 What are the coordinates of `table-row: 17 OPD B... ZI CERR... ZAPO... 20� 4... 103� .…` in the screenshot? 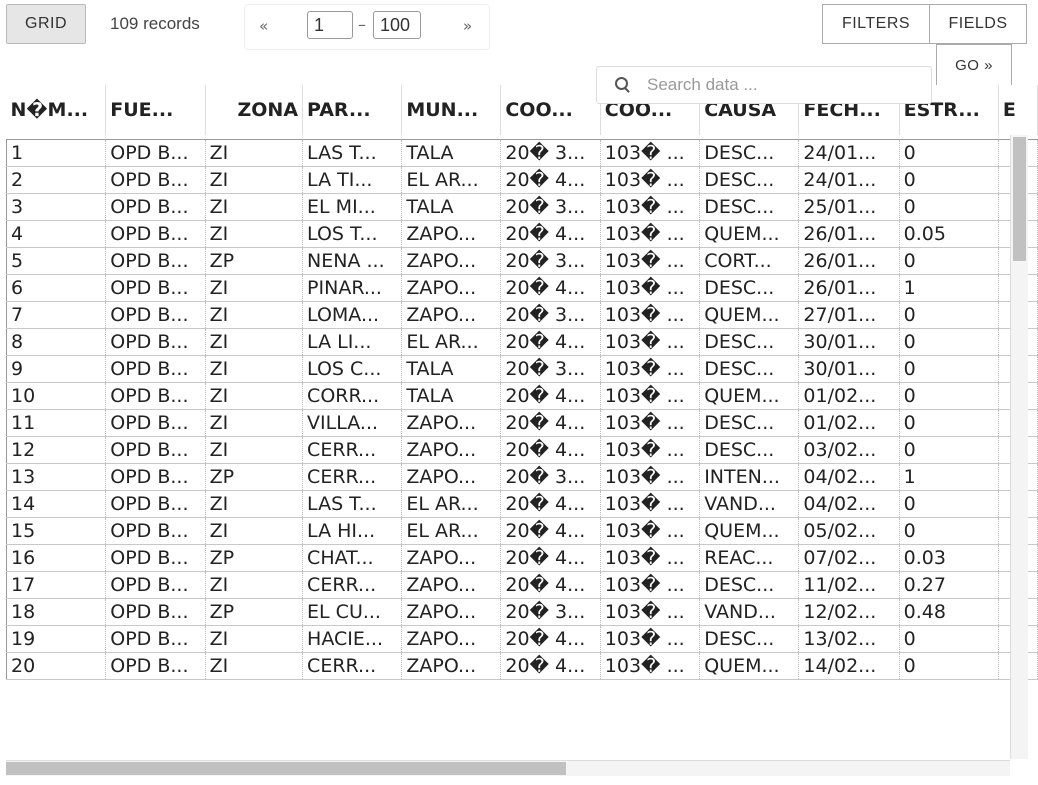 It's located at (522, 585).